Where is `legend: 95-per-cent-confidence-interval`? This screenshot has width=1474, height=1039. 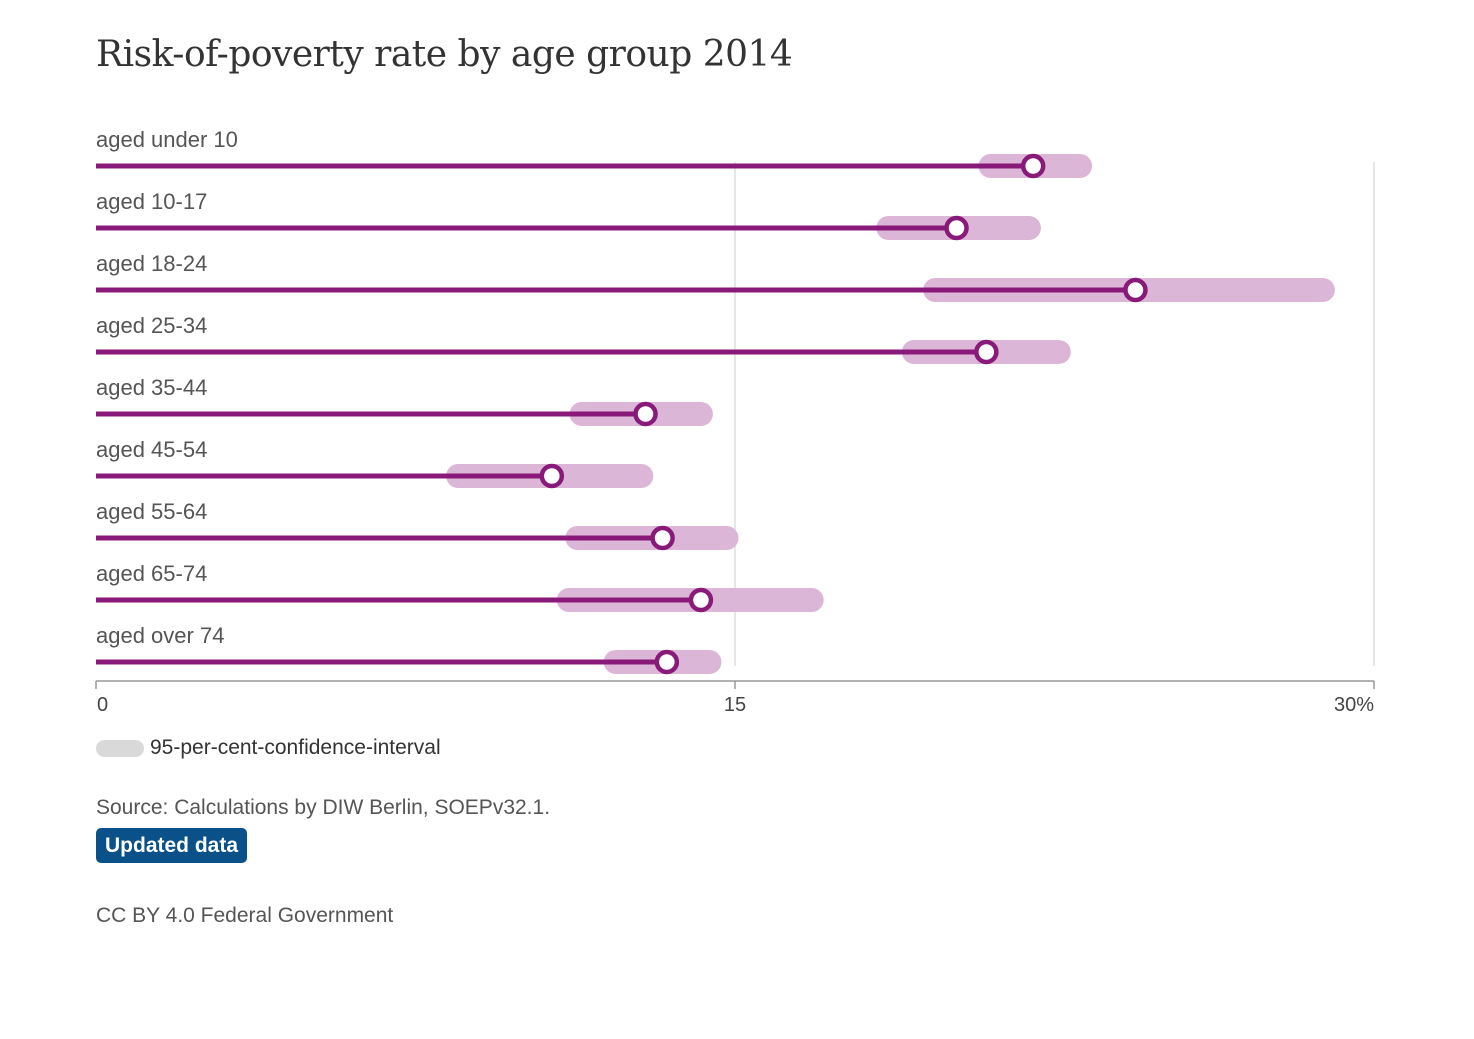
legend: 95-per-cent-confidence-interval is located at coordinates (268, 748).